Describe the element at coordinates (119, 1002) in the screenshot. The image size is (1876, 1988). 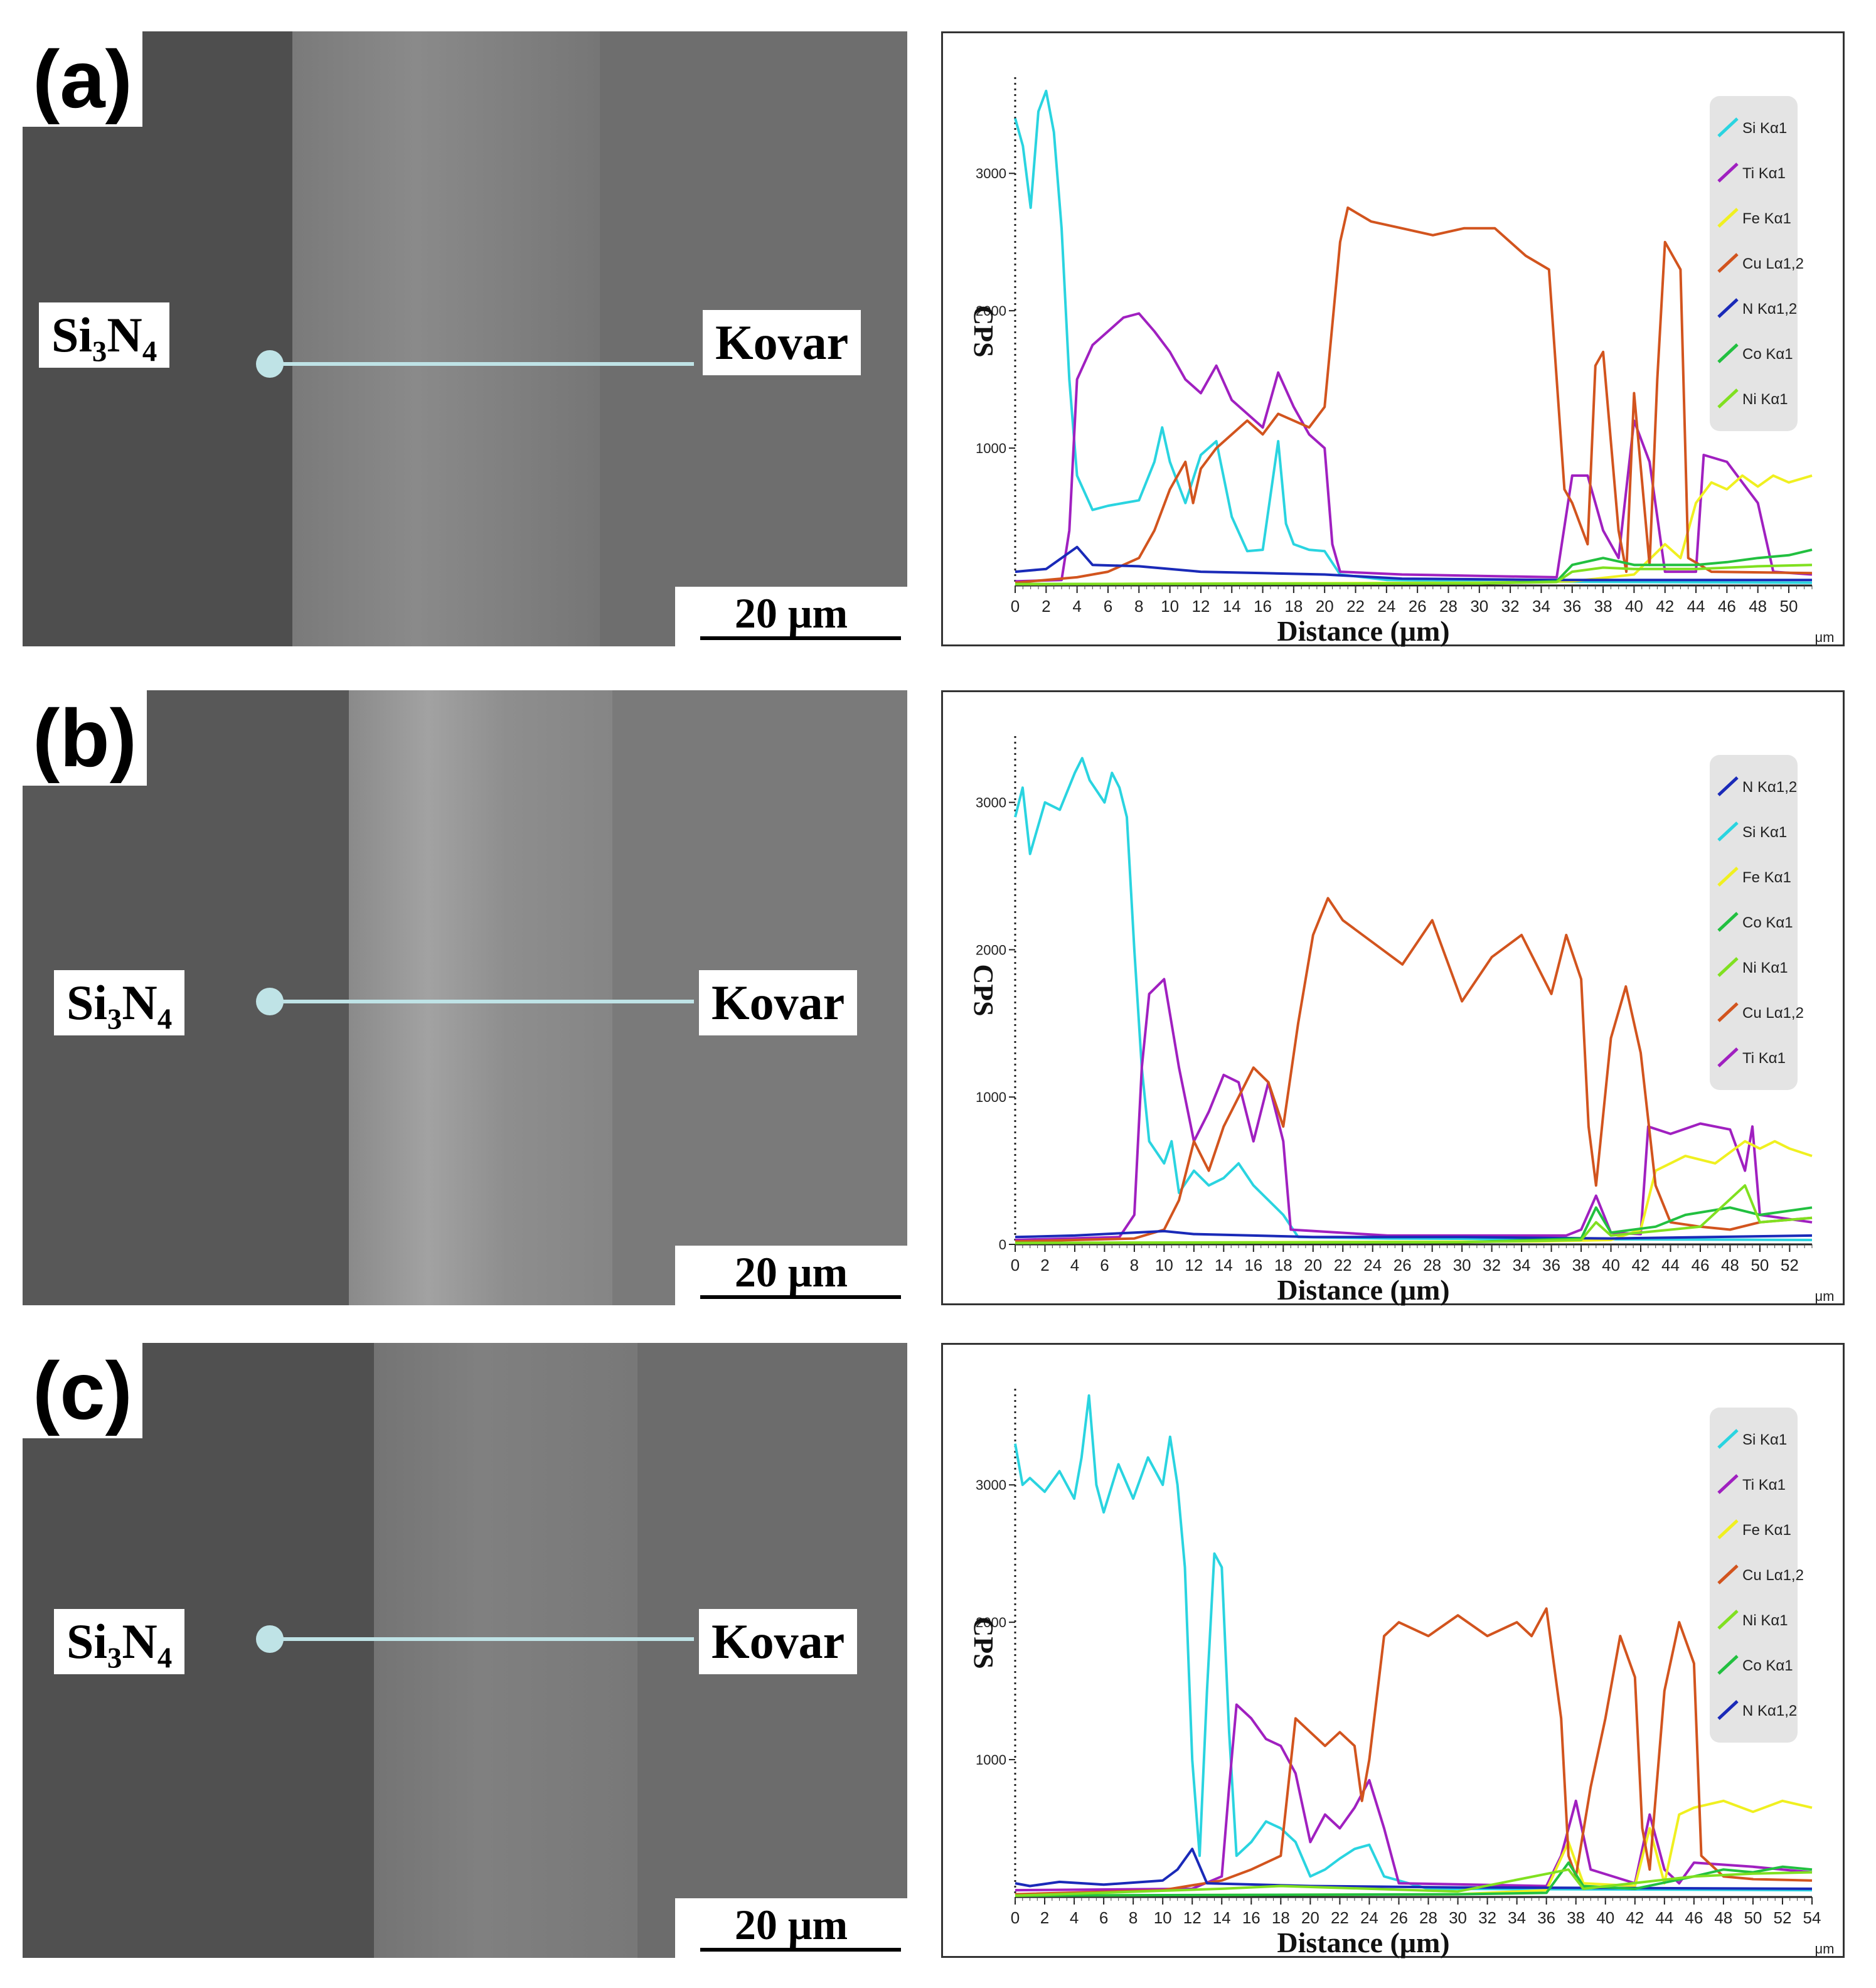
I see `left-material-label: Si₃N₄` at that location.